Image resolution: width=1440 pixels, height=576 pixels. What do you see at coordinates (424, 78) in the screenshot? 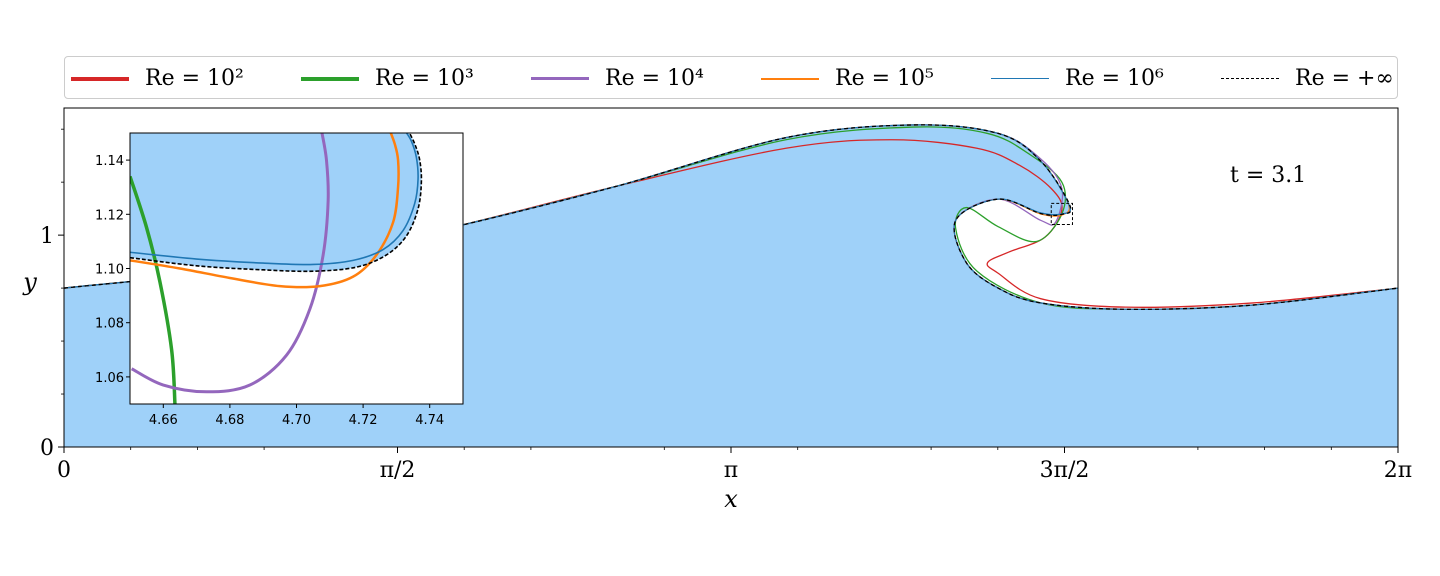
I see `legend-label: Re = 10³` at bounding box center [424, 78].